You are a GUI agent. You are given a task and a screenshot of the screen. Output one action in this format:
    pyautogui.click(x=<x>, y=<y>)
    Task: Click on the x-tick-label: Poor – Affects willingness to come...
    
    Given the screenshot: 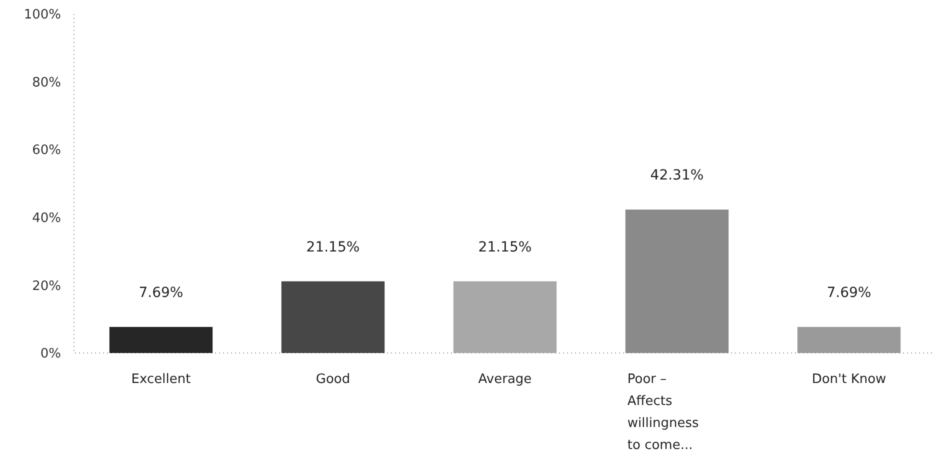 What is the action you would take?
    pyautogui.click(x=663, y=412)
    